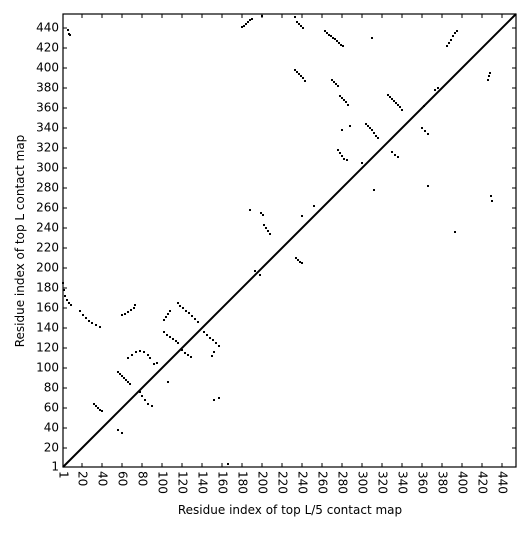 This screenshot has height=535, width=531. I want to click on y-tick-label: 360, so click(47, 108).